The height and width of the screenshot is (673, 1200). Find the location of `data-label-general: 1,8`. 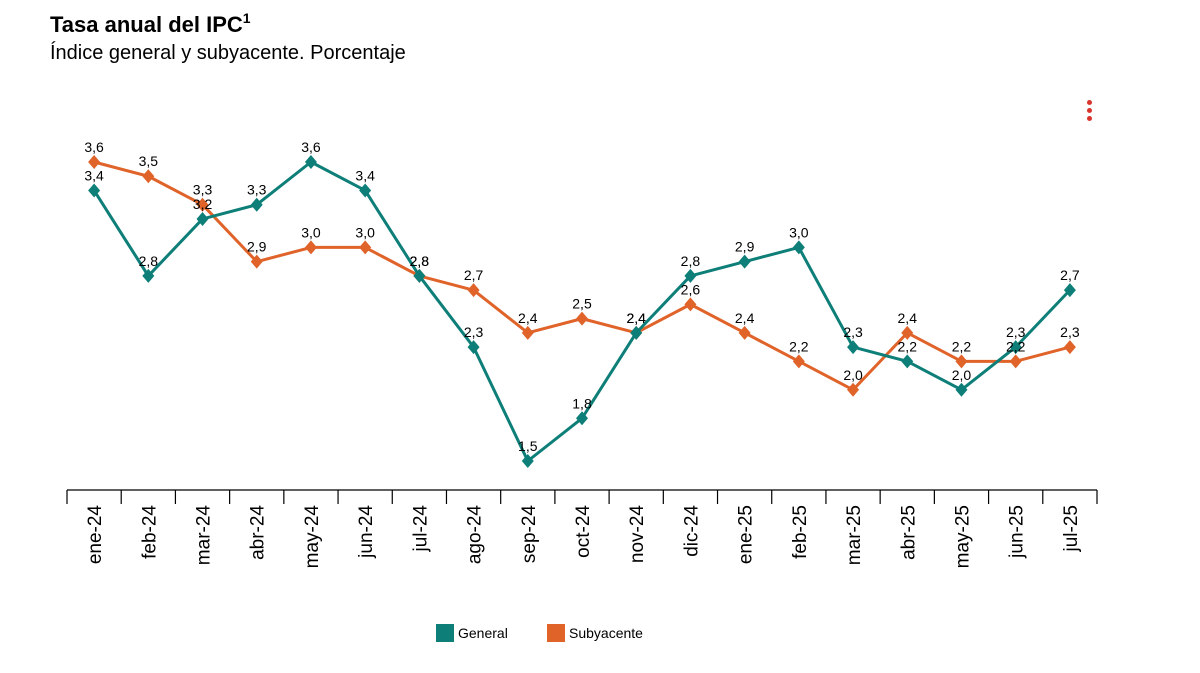

data-label-general: 1,8 is located at coordinates (582, 403).